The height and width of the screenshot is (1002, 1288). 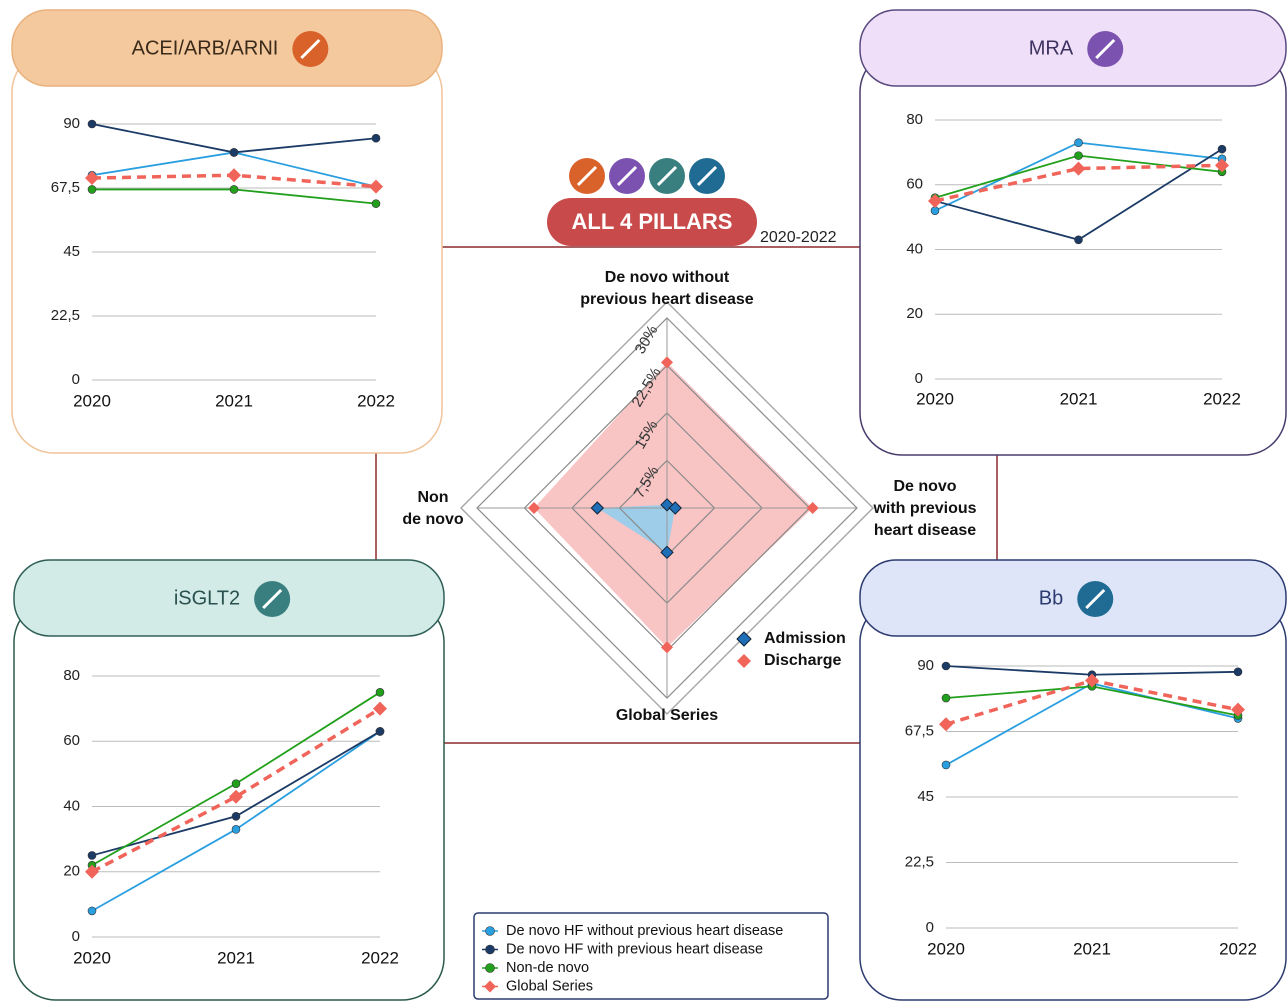 What do you see at coordinates (1051, 598) in the screenshot?
I see `panel-title: Bb` at bounding box center [1051, 598].